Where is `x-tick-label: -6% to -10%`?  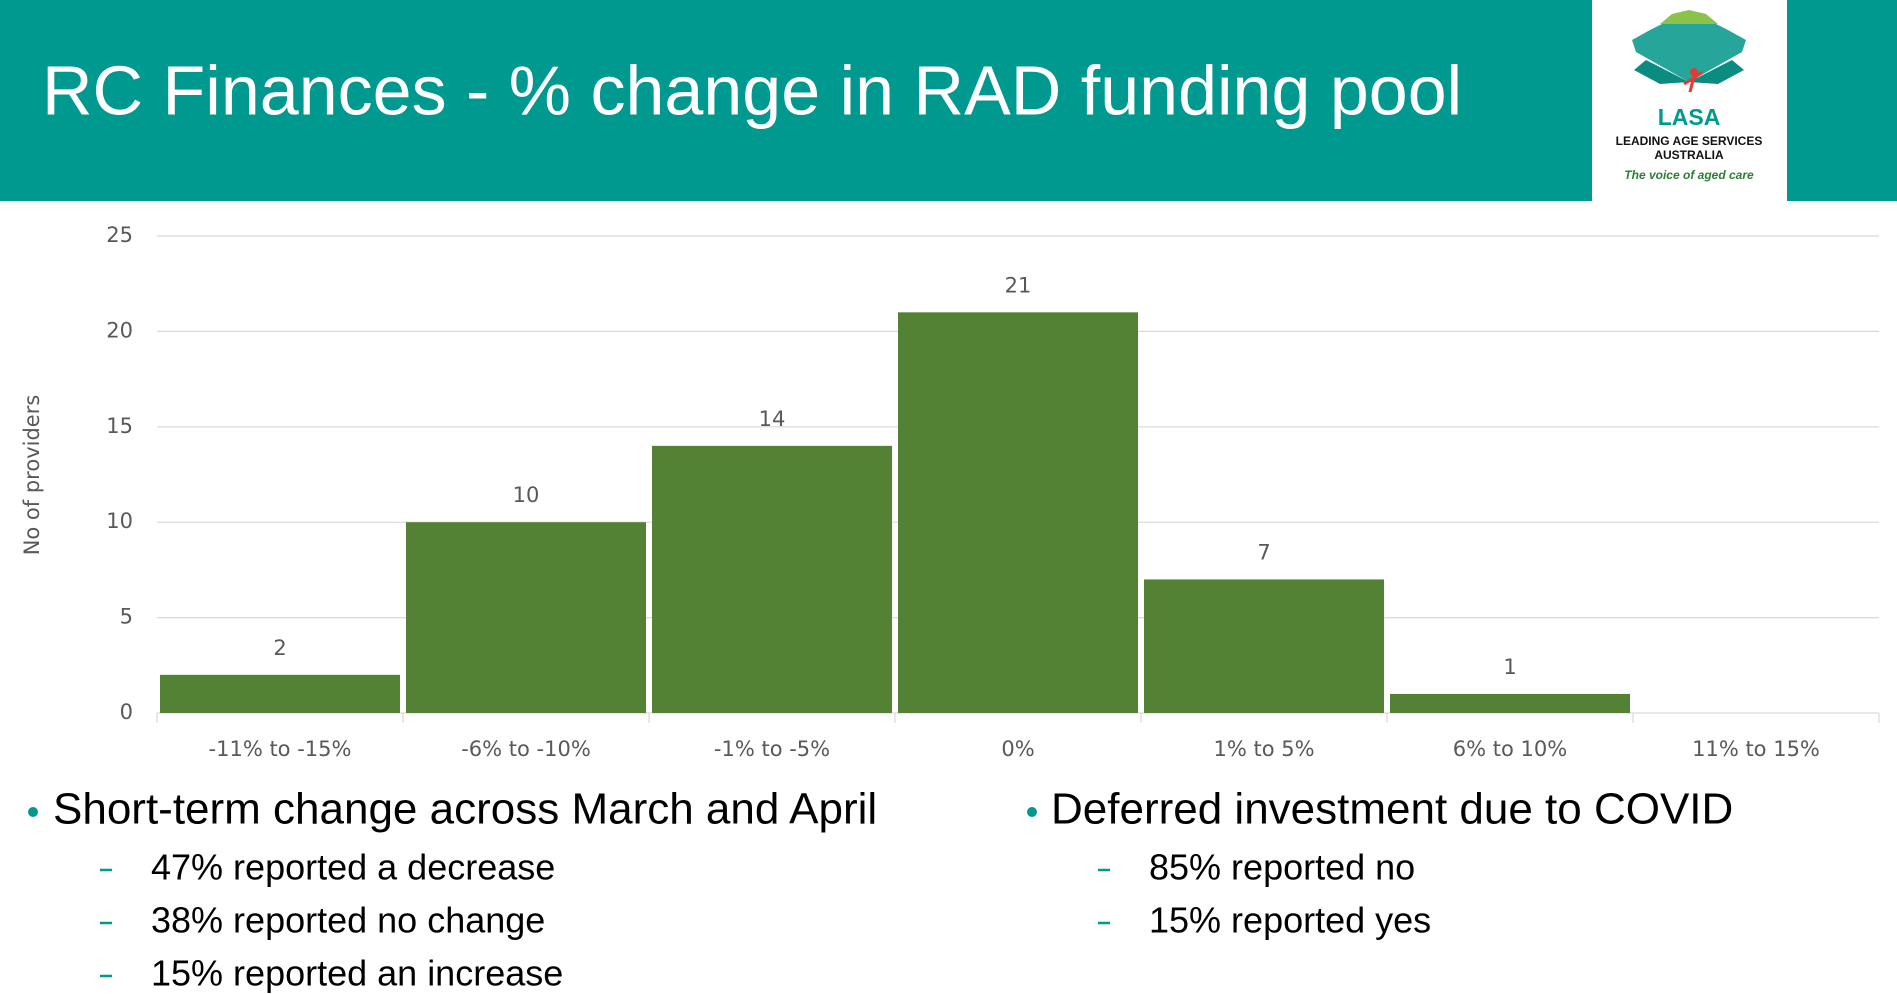 x-tick-label: -6% to -10% is located at coordinates (526, 749).